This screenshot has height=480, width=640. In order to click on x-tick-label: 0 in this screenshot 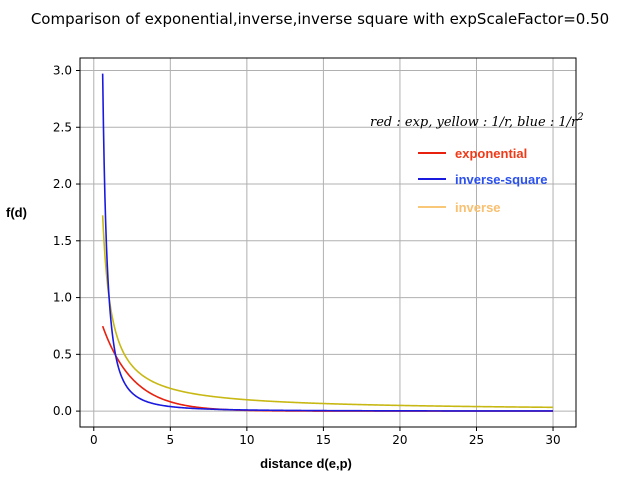, I will do `click(94, 440)`.